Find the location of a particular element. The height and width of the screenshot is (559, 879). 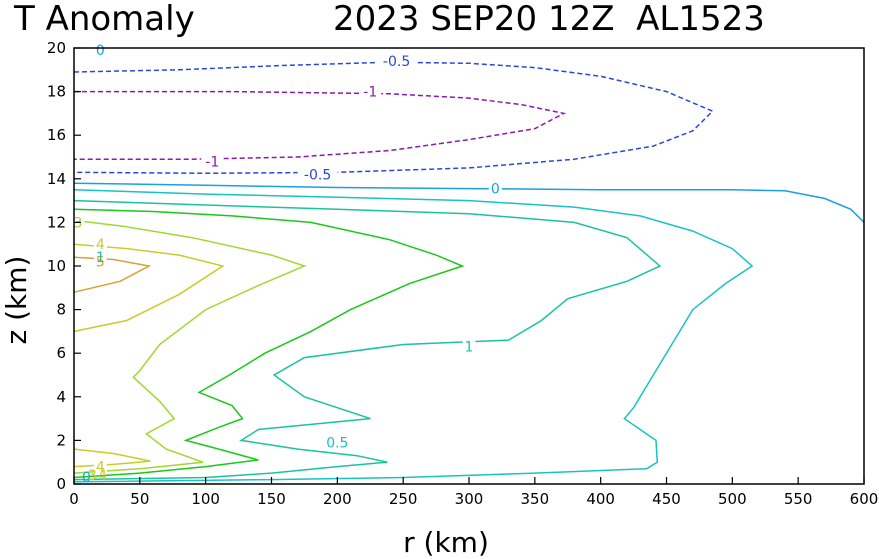

chart-title-right: 2023 SEP20 12Z AL1523 is located at coordinates (549, 19).